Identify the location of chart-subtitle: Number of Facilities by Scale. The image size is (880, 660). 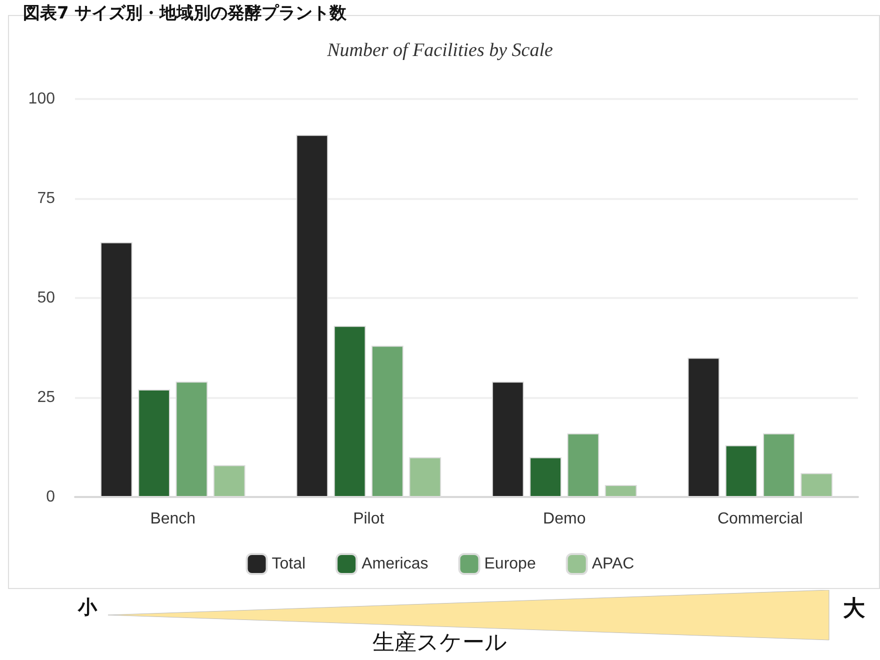
(439, 50).